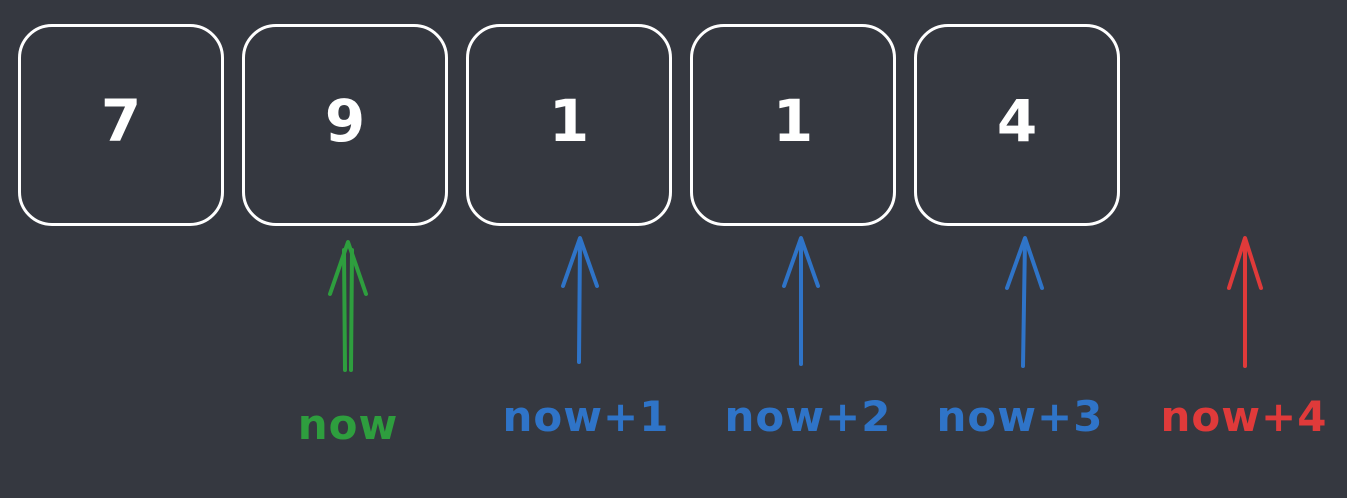 The height and width of the screenshot is (498, 1347). What do you see at coordinates (348, 424) in the screenshot?
I see `pointer-label-now: now` at bounding box center [348, 424].